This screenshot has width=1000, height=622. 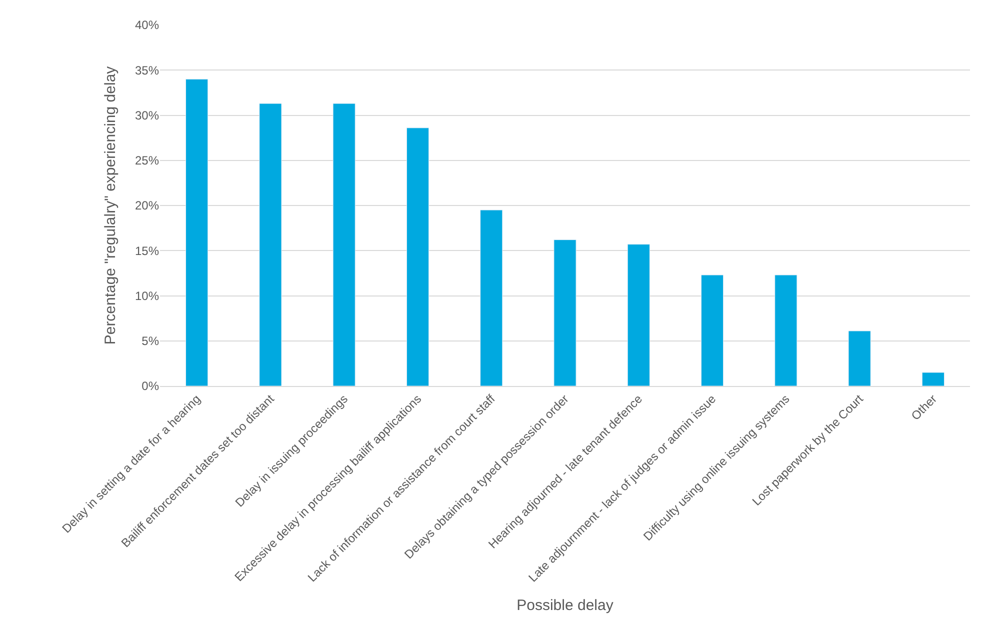 What do you see at coordinates (147, 161) in the screenshot?
I see `y-tick-label: 25%` at bounding box center [147, 161].